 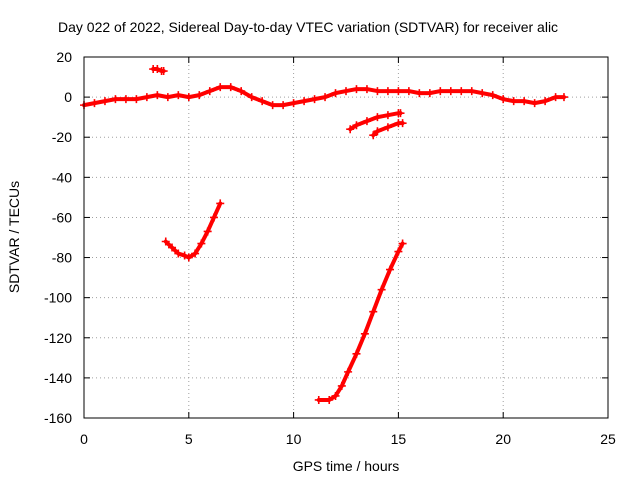 I want to click on series-spike-near-3.5h, so click(x=158, y=70).